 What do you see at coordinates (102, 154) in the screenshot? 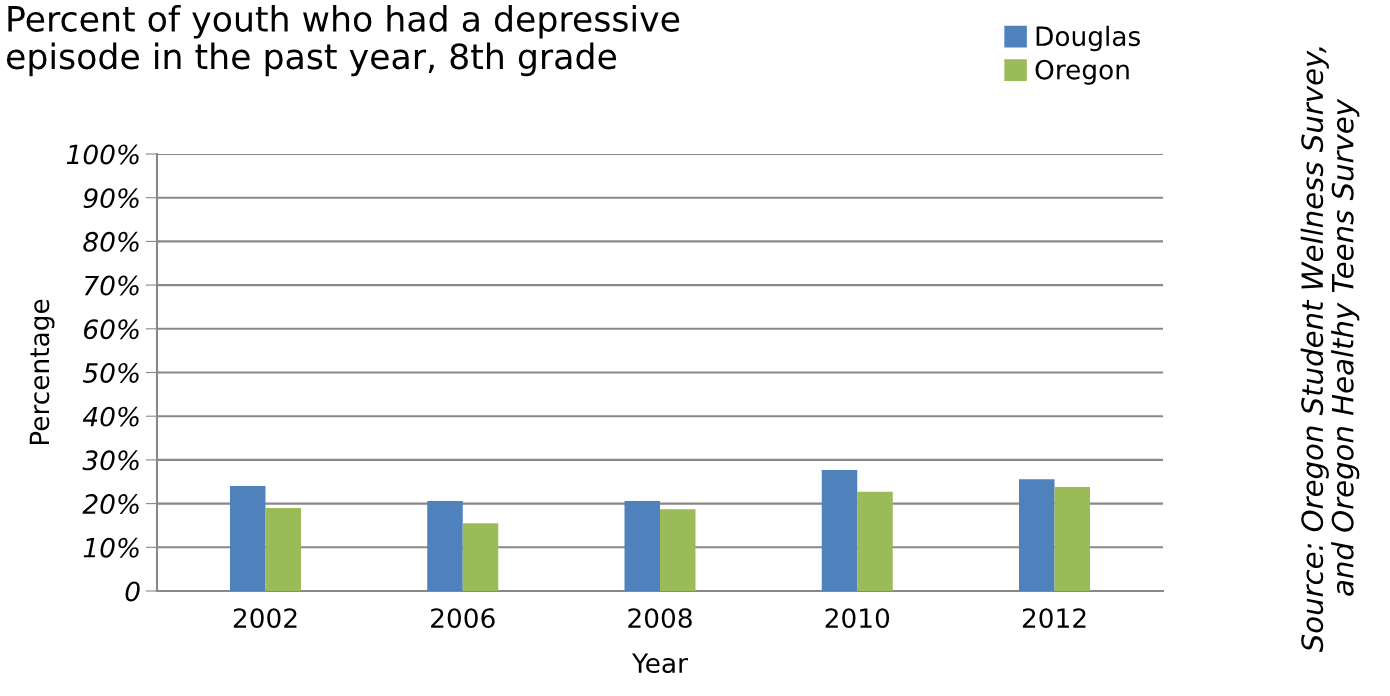
I see `y-tick-label: 100%` at bounding box center [102, 154].